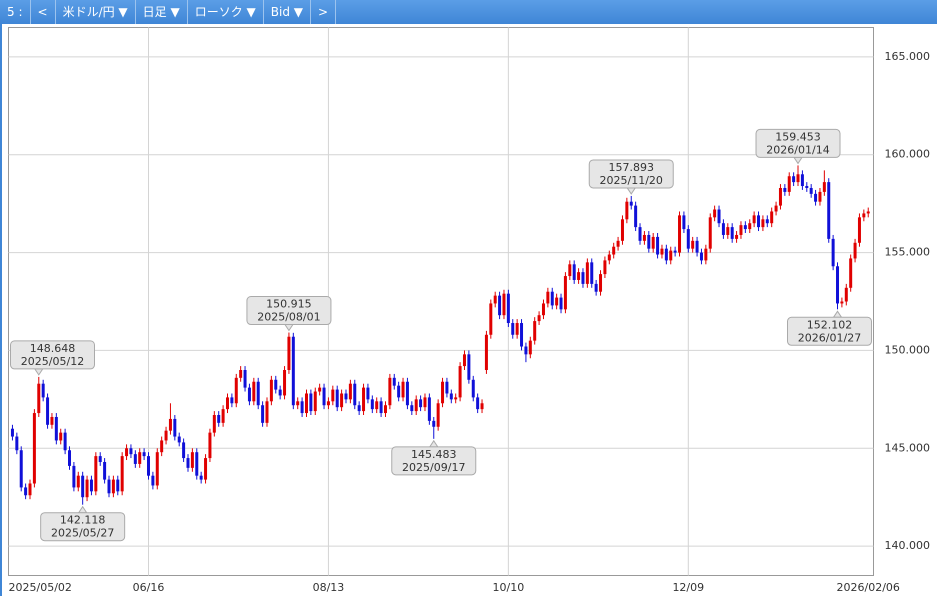 The height and width of the screenshot is (596, 937). What do you see at coordinates (324, 12) in the screenshot?
I see `toolbar-button: >` at bounding box center [324, 12].